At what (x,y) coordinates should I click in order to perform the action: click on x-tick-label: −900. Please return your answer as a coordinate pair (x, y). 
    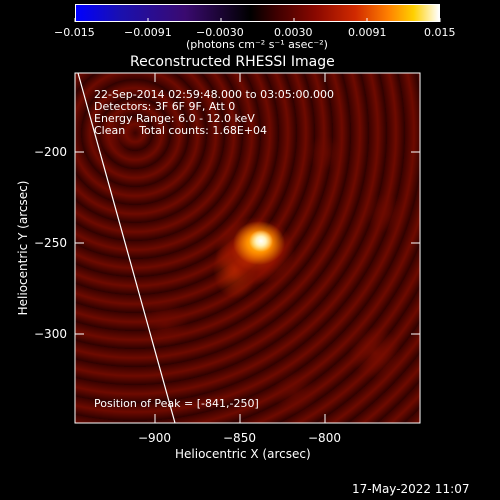
    Looking at the image, I should click on (154, 438).